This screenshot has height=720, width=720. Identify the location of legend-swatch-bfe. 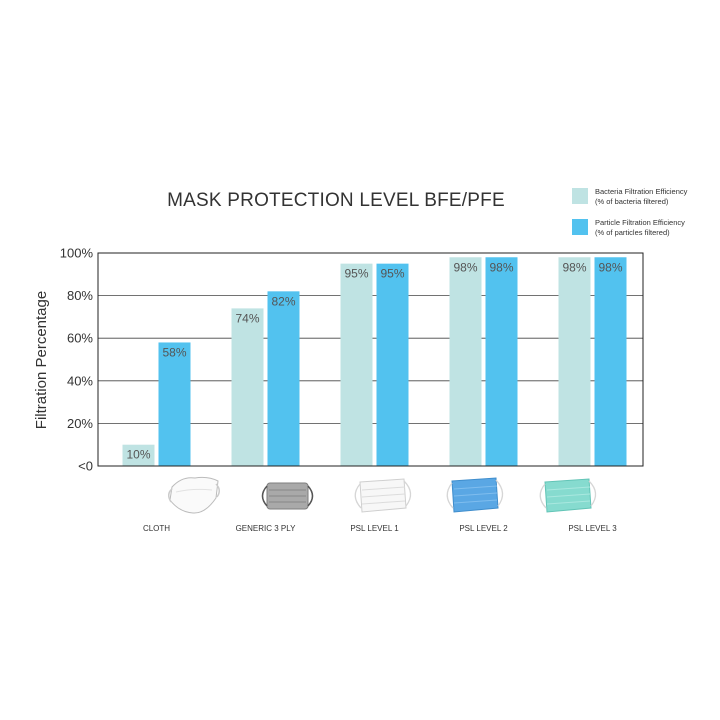
(580, 196).